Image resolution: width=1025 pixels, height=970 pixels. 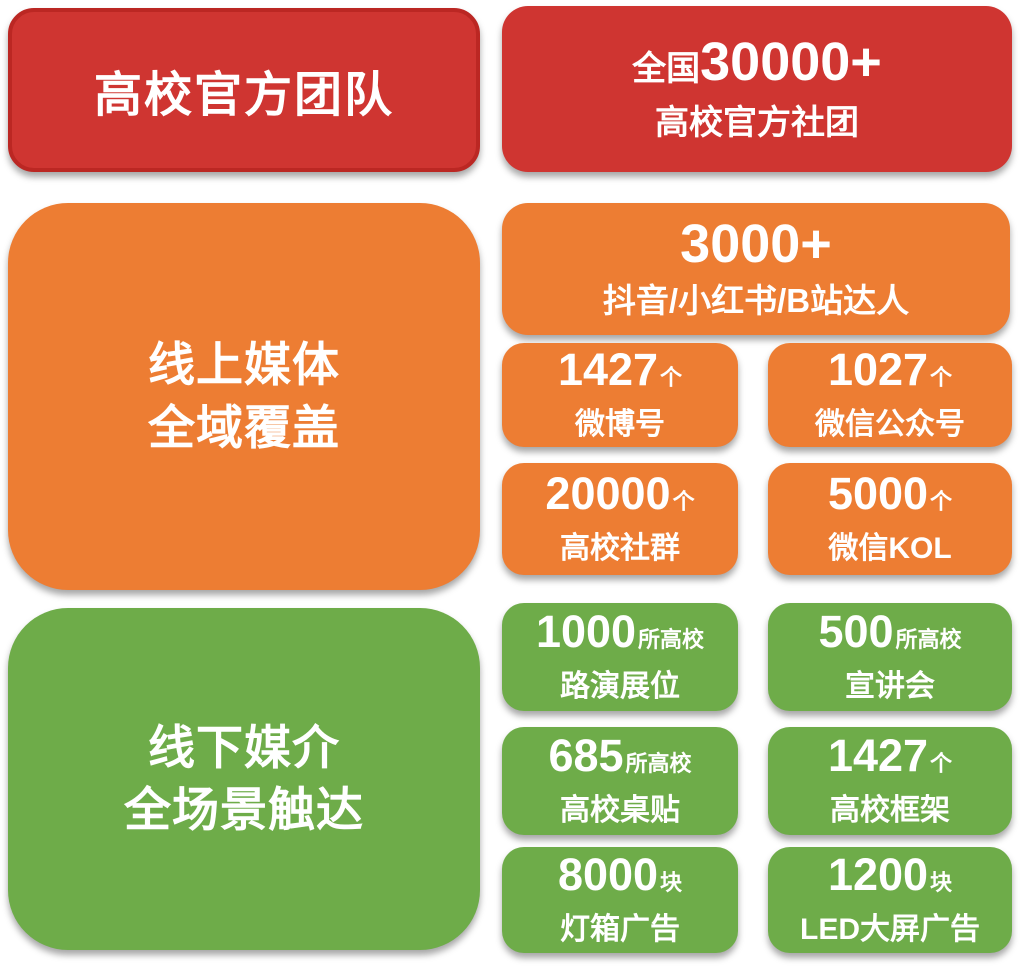 I want to click on stat-label: 微信KOL, so click(x=890, y=548).